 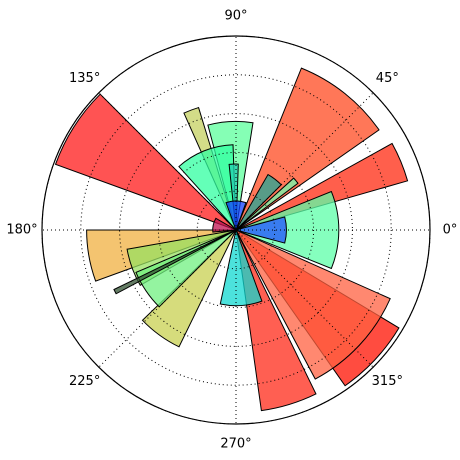 I want to click on angle-tick-label: 135°, so click(x=84, y=78).